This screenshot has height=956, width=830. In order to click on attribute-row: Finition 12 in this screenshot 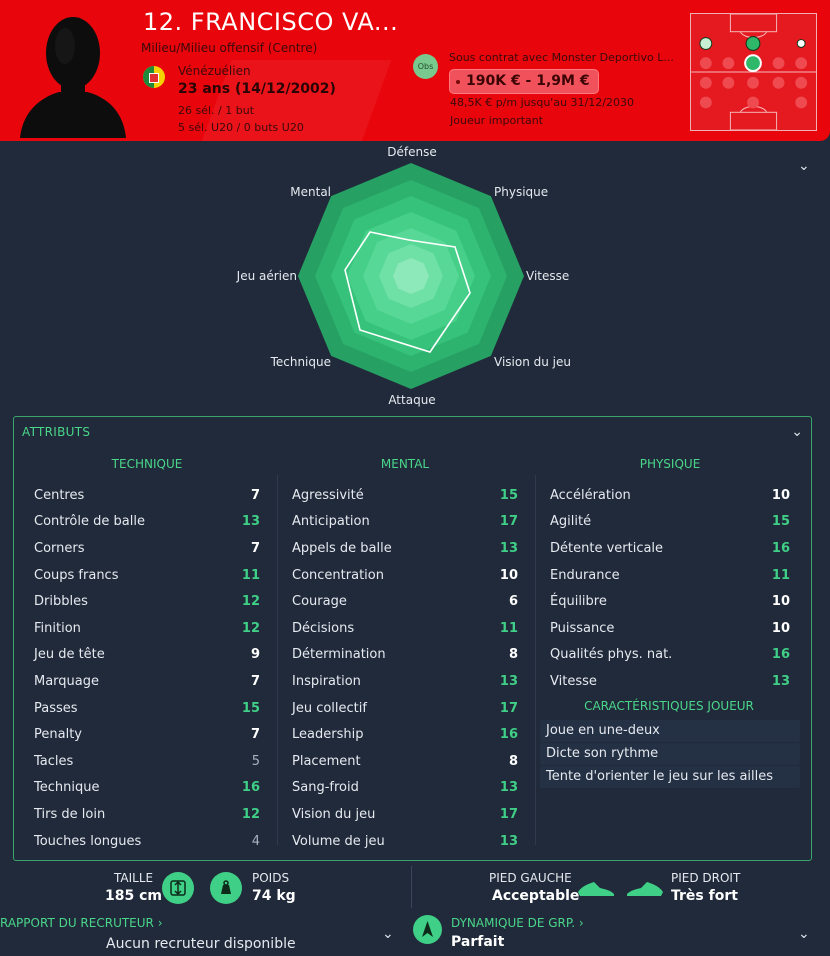, I will do `click(147, 628)`.